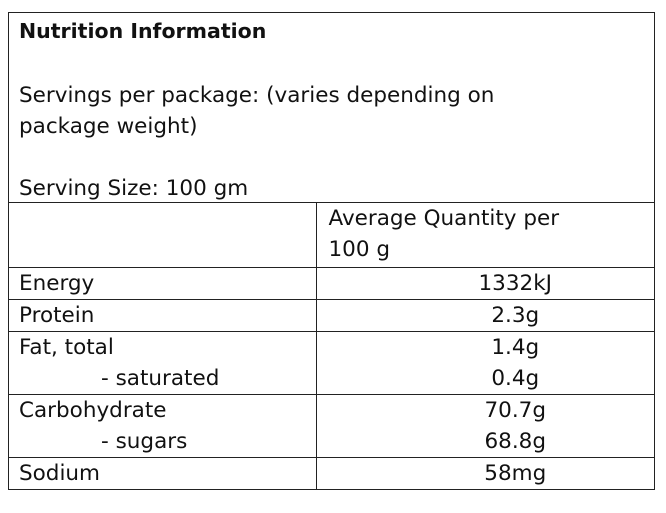  Describe the element at coordinates (163, 283) in the screenshot. I see `nutrient-cell: Energy` at that location.